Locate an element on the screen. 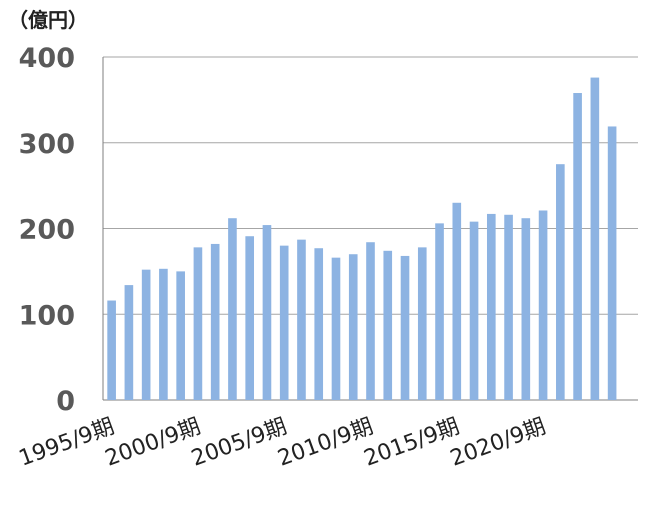 The height and width of the screenshot is (507, 657). y-tick-label: 100 is located at coordinates (47, 315).